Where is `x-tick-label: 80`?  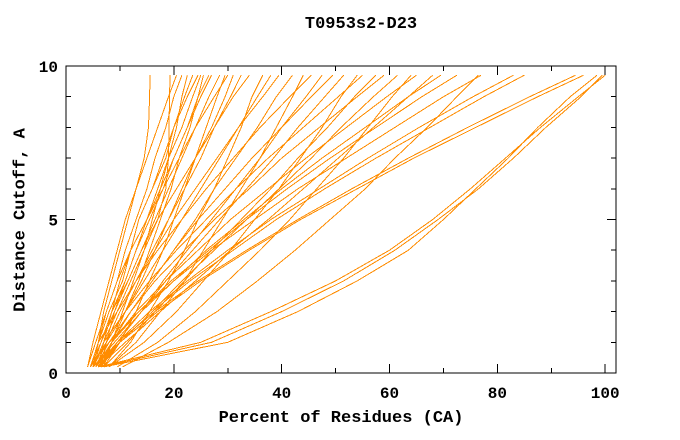 x-tick-label: 80 is located at coordinates (497, 394).